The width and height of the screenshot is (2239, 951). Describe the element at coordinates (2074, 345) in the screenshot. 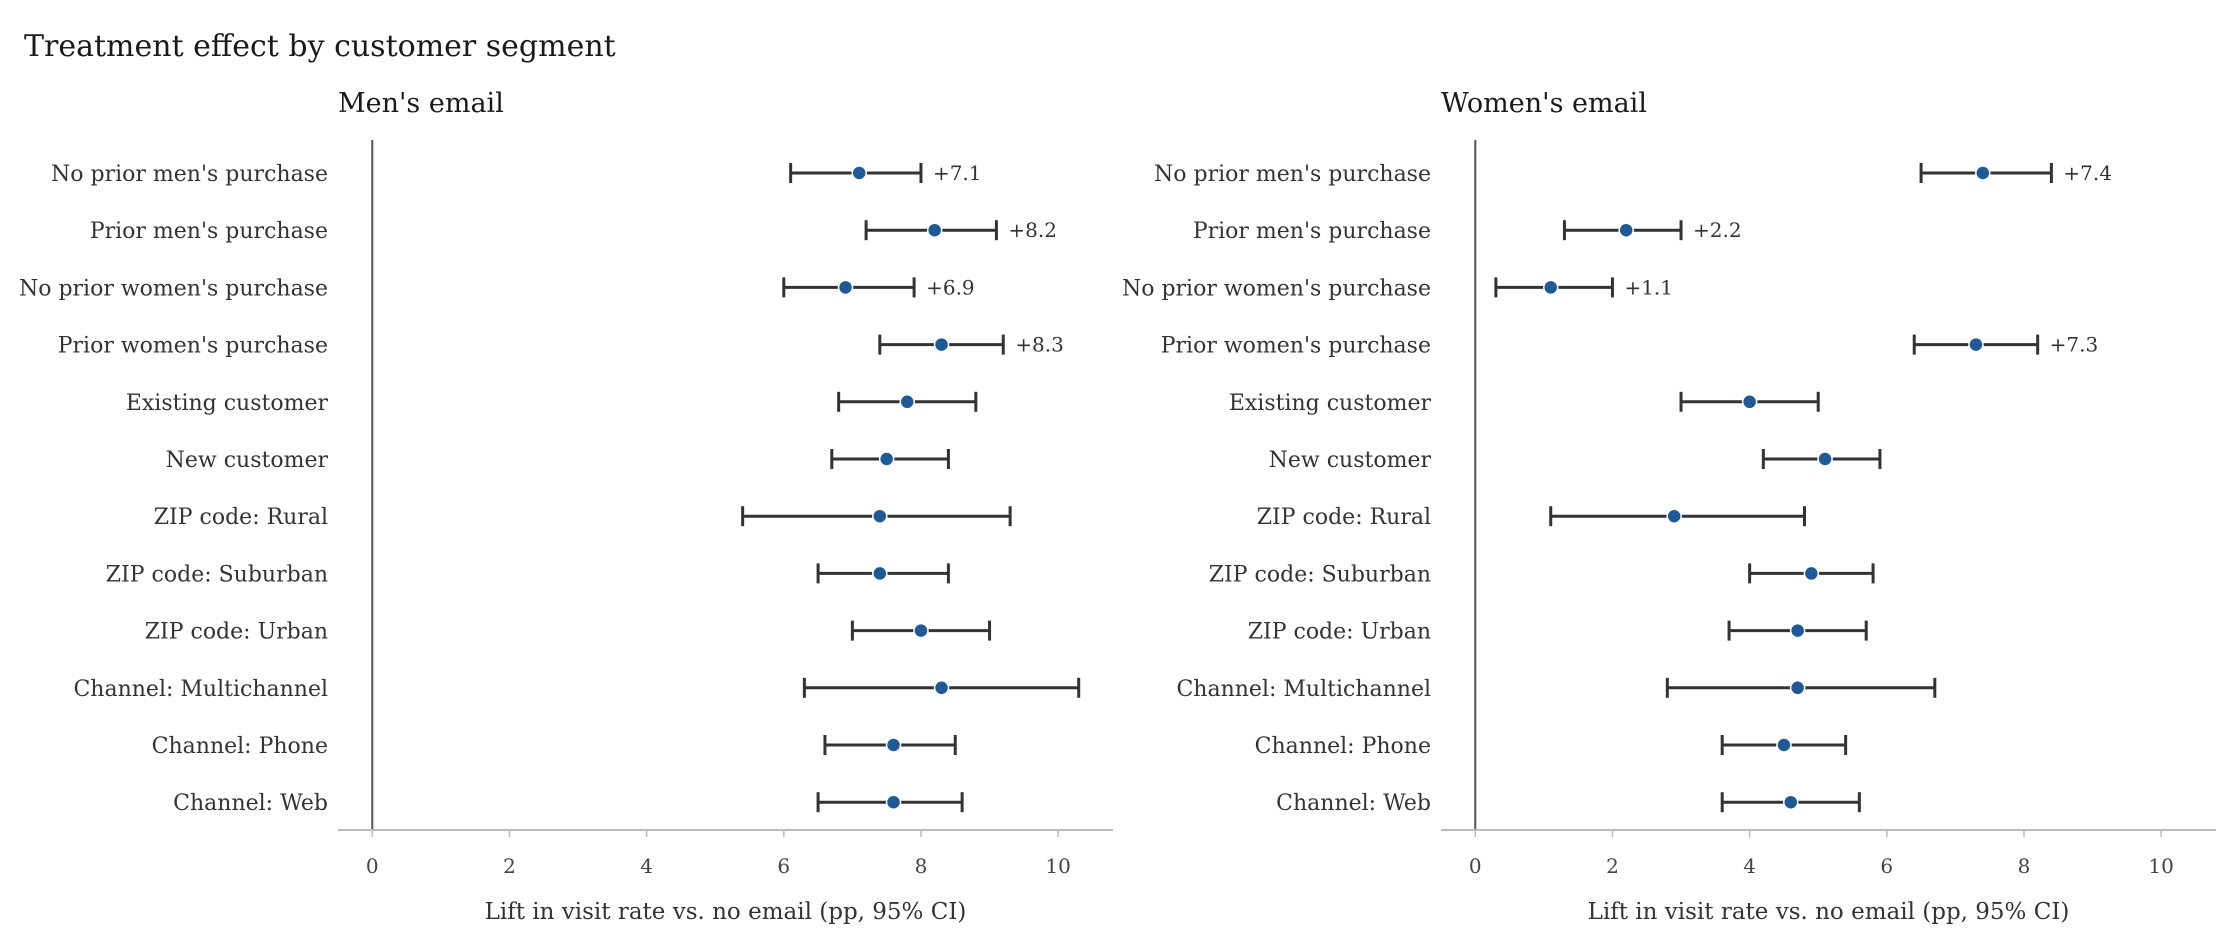

I see `estimate-label: +7.3` at that location.